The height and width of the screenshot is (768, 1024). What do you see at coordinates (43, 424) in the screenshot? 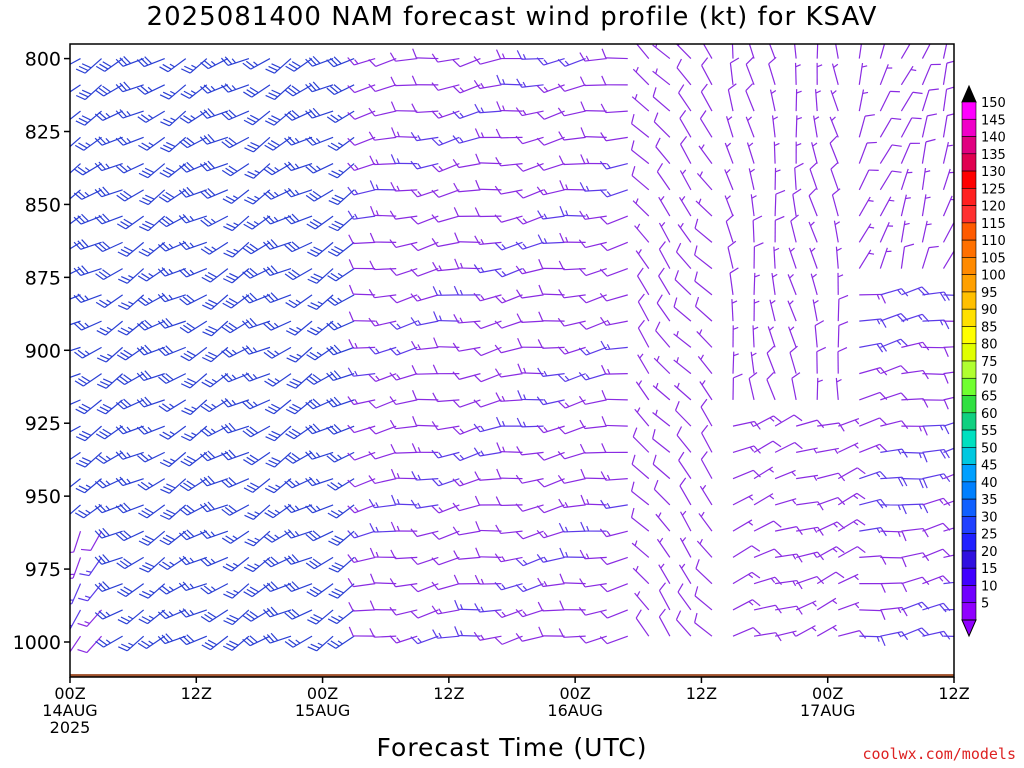
I see `y-tick-label: 925` at bounding box center [43, 424].